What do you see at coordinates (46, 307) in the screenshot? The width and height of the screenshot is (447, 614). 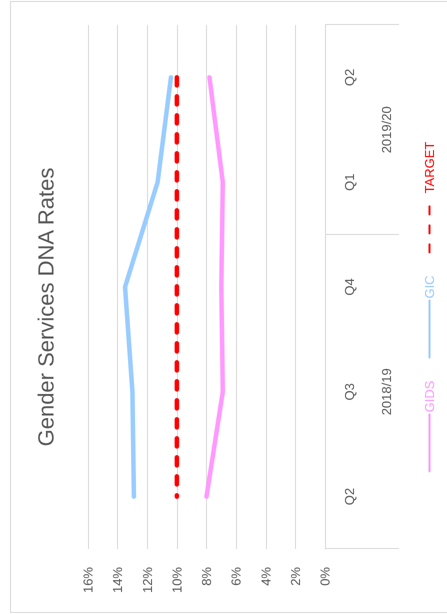 I see `text: Gender Services DNA Rates` at bounding box center [46, 307].